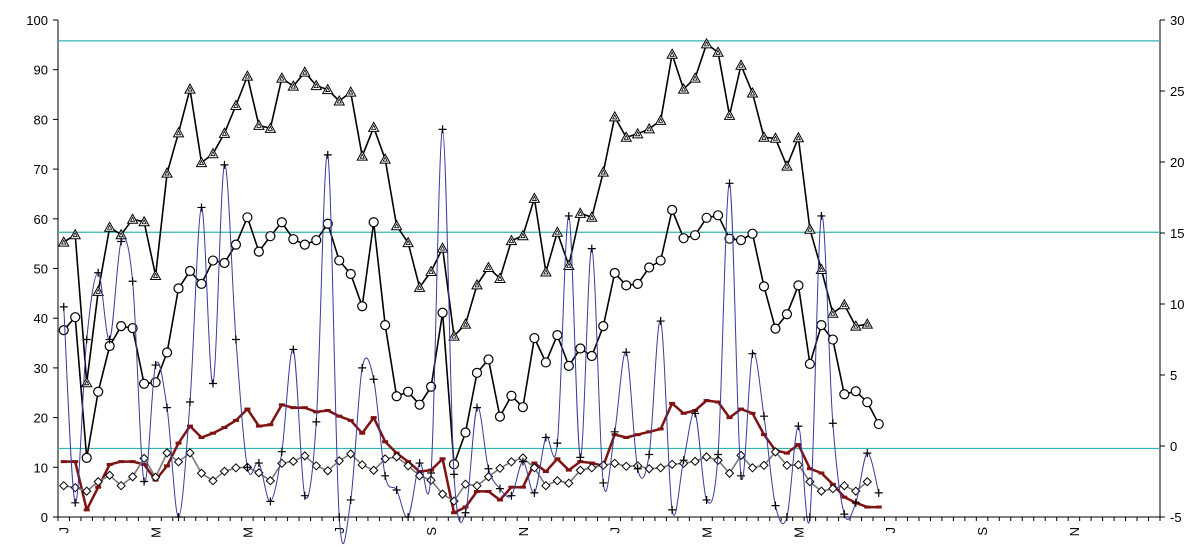  Describe the element at coordinates (523, 531) in the screenshot. I see `x-tick-label: N` at that location.